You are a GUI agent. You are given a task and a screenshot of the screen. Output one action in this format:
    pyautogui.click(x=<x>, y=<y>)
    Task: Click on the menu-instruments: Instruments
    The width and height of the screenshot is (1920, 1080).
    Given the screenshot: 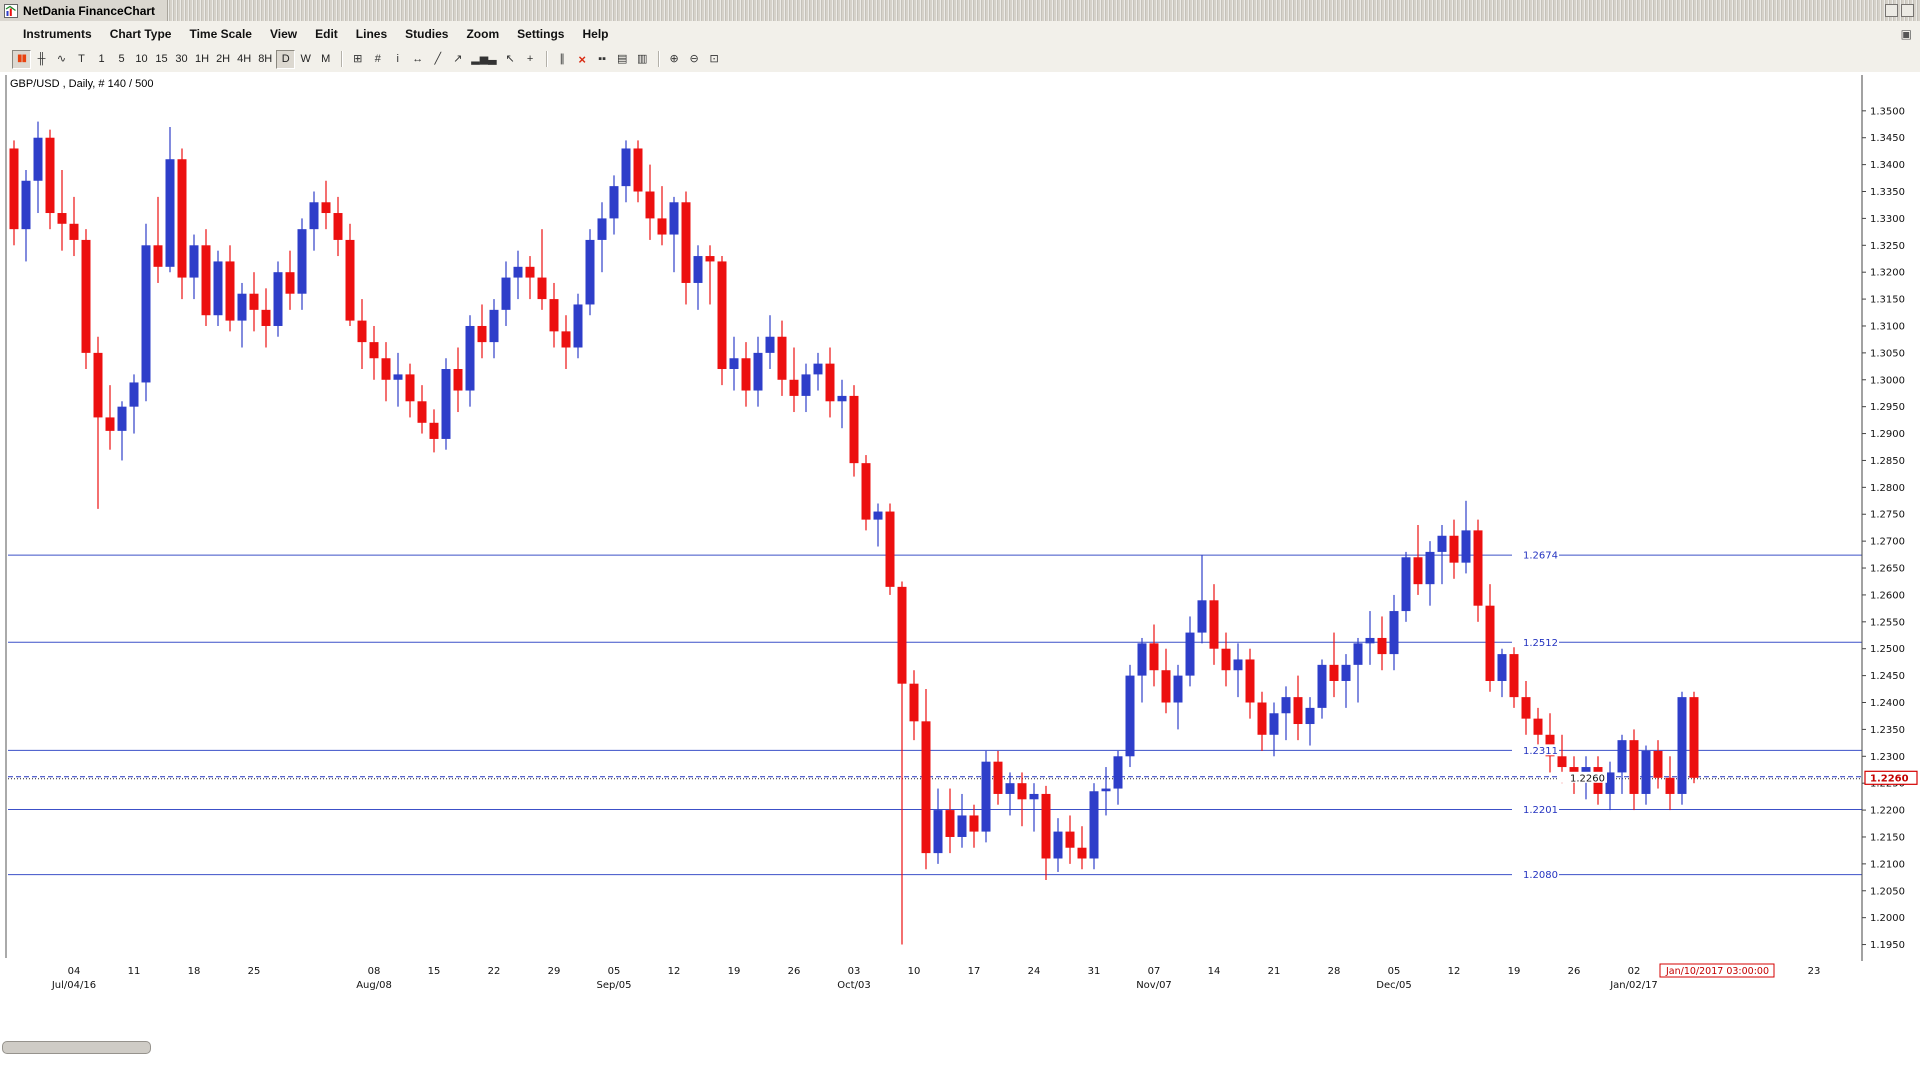 What is the action you would take?
    pyautogui.click(x=57, y=33)
    